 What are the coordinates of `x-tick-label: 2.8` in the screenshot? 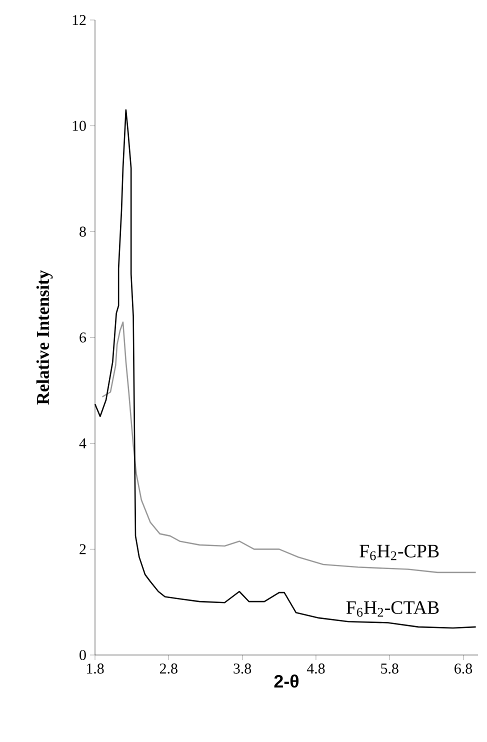 It's located at (169, 669).